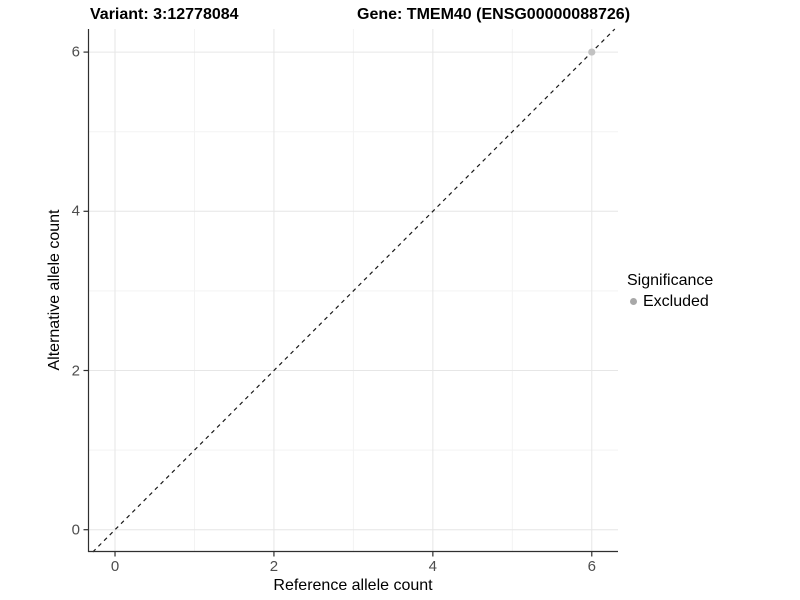 The height and width of the screenshot is (600, 800). Describe the element at coordinates (75, 52) in the screenshot. I see `y-tick-label: 6` at that location.